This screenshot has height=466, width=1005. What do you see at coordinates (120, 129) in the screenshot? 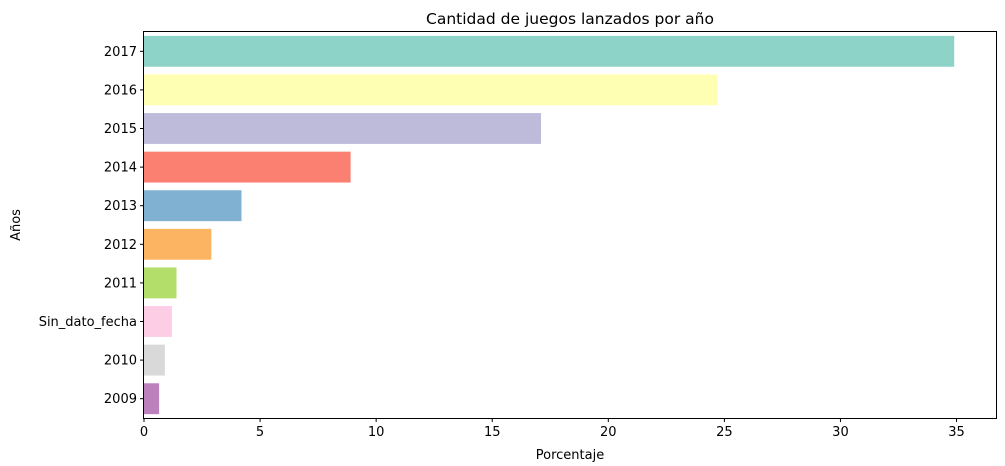
I see `y-tick-label: 2015` at bounding box center [120, 129].